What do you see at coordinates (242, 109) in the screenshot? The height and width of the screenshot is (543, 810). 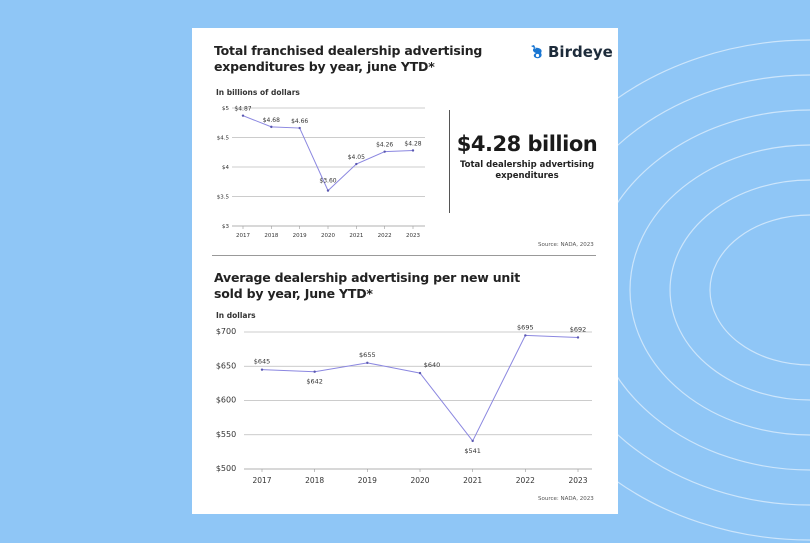 I see `data-label: $4.87` at bounding box center [242, 109].